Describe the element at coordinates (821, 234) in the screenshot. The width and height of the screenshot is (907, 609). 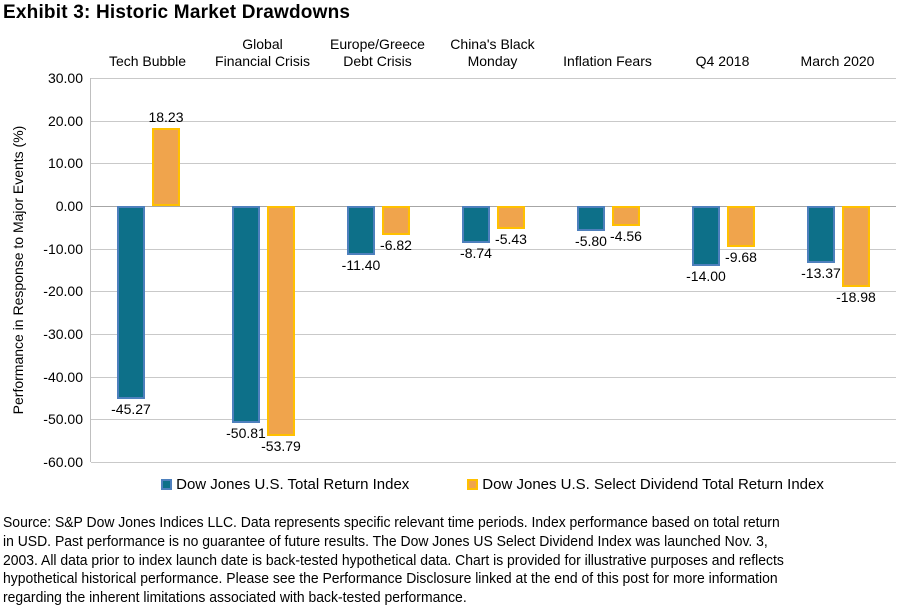
I see `bar-series1-group7` at that location.